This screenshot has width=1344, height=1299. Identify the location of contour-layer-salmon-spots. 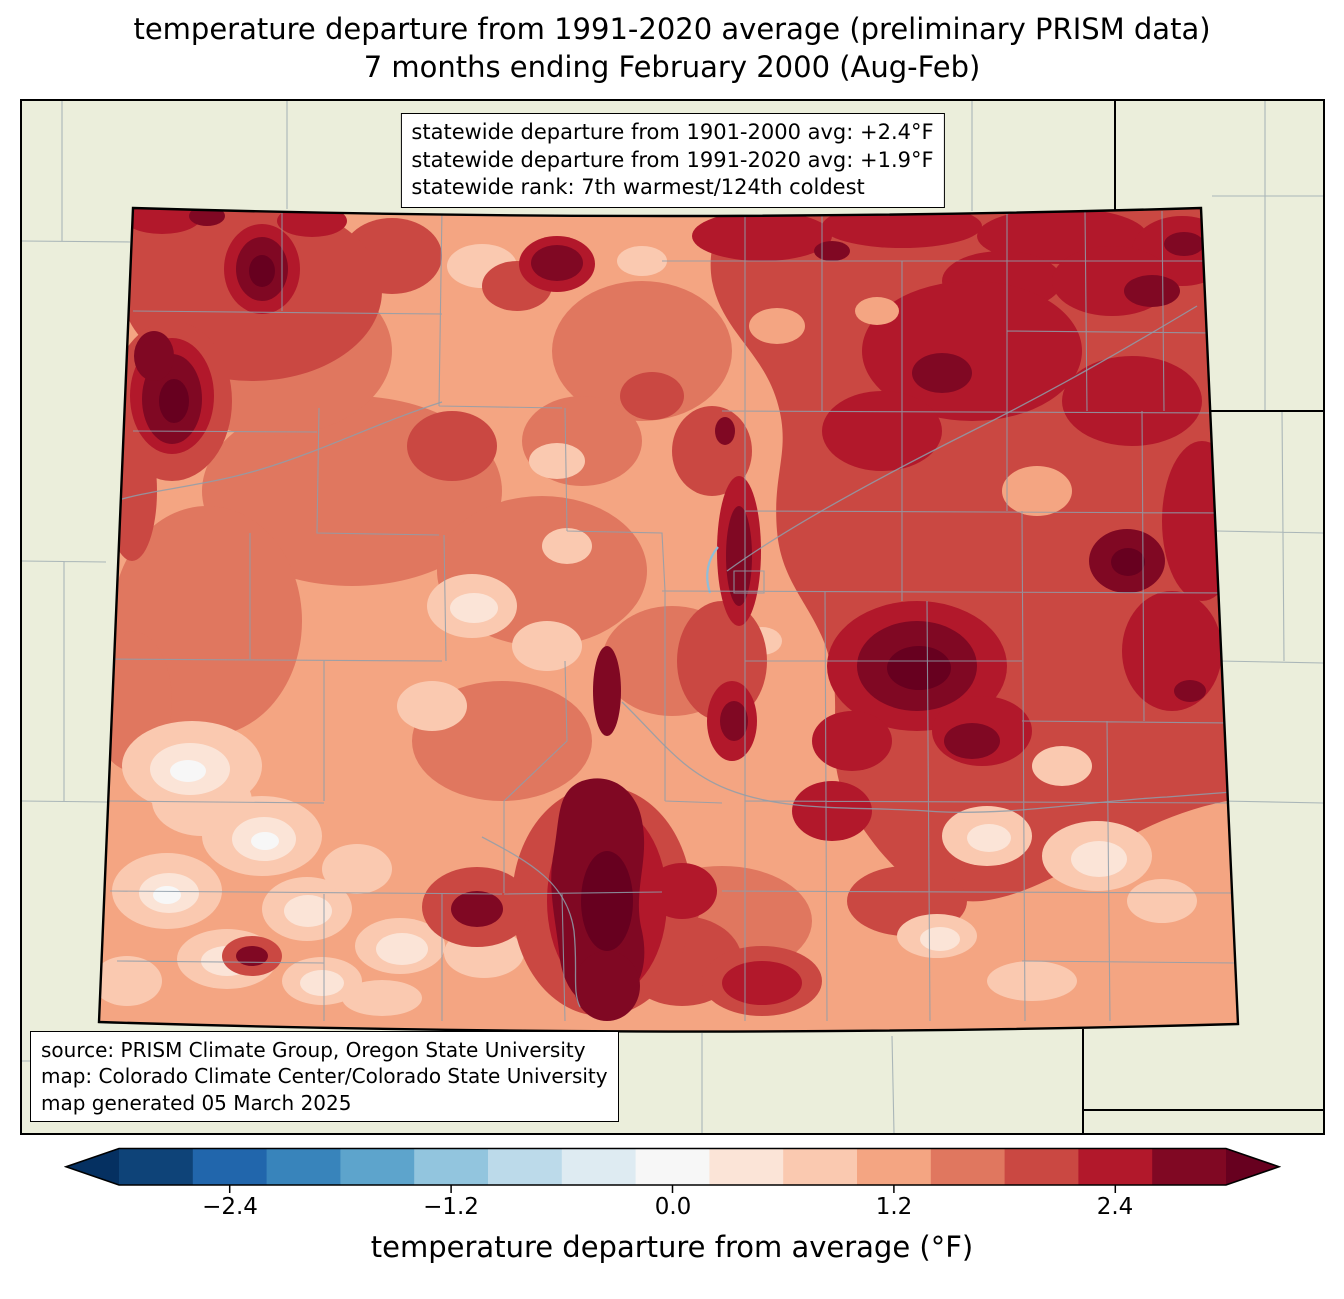
(910, 406).